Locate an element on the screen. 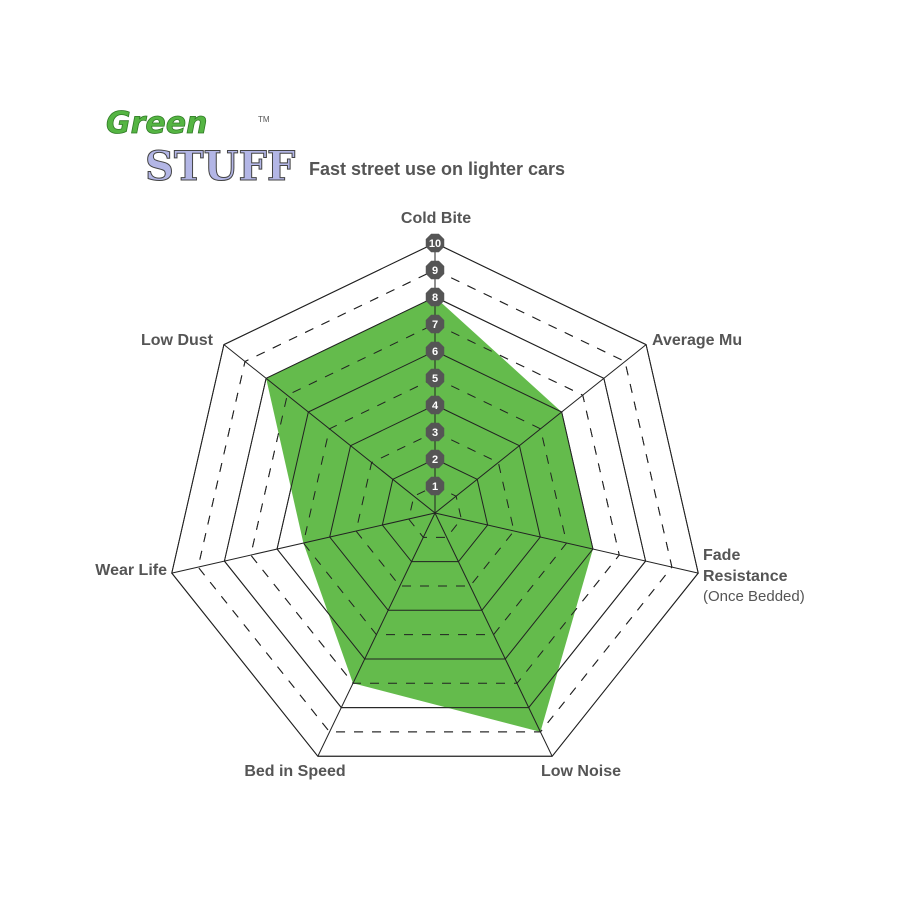 This screenshot has width=900, height=900. tick-label-4: 4 is located at coordinates (435, 406).